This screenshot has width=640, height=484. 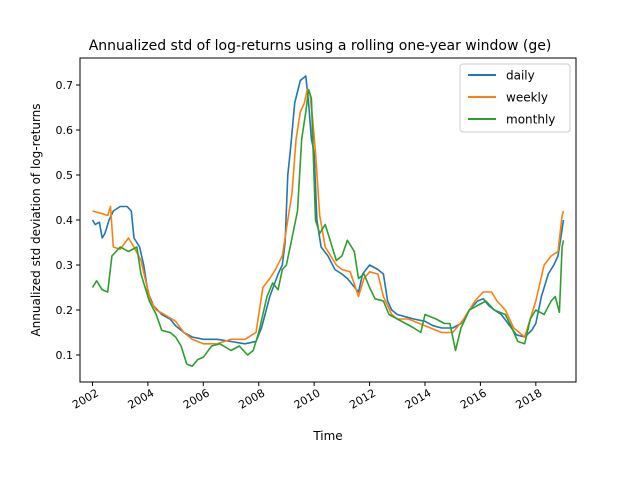 I want to click on x-axis: 2002 2004 2006 2008 2010 2012 2014 2016 2018, so click(x=307, y=397).